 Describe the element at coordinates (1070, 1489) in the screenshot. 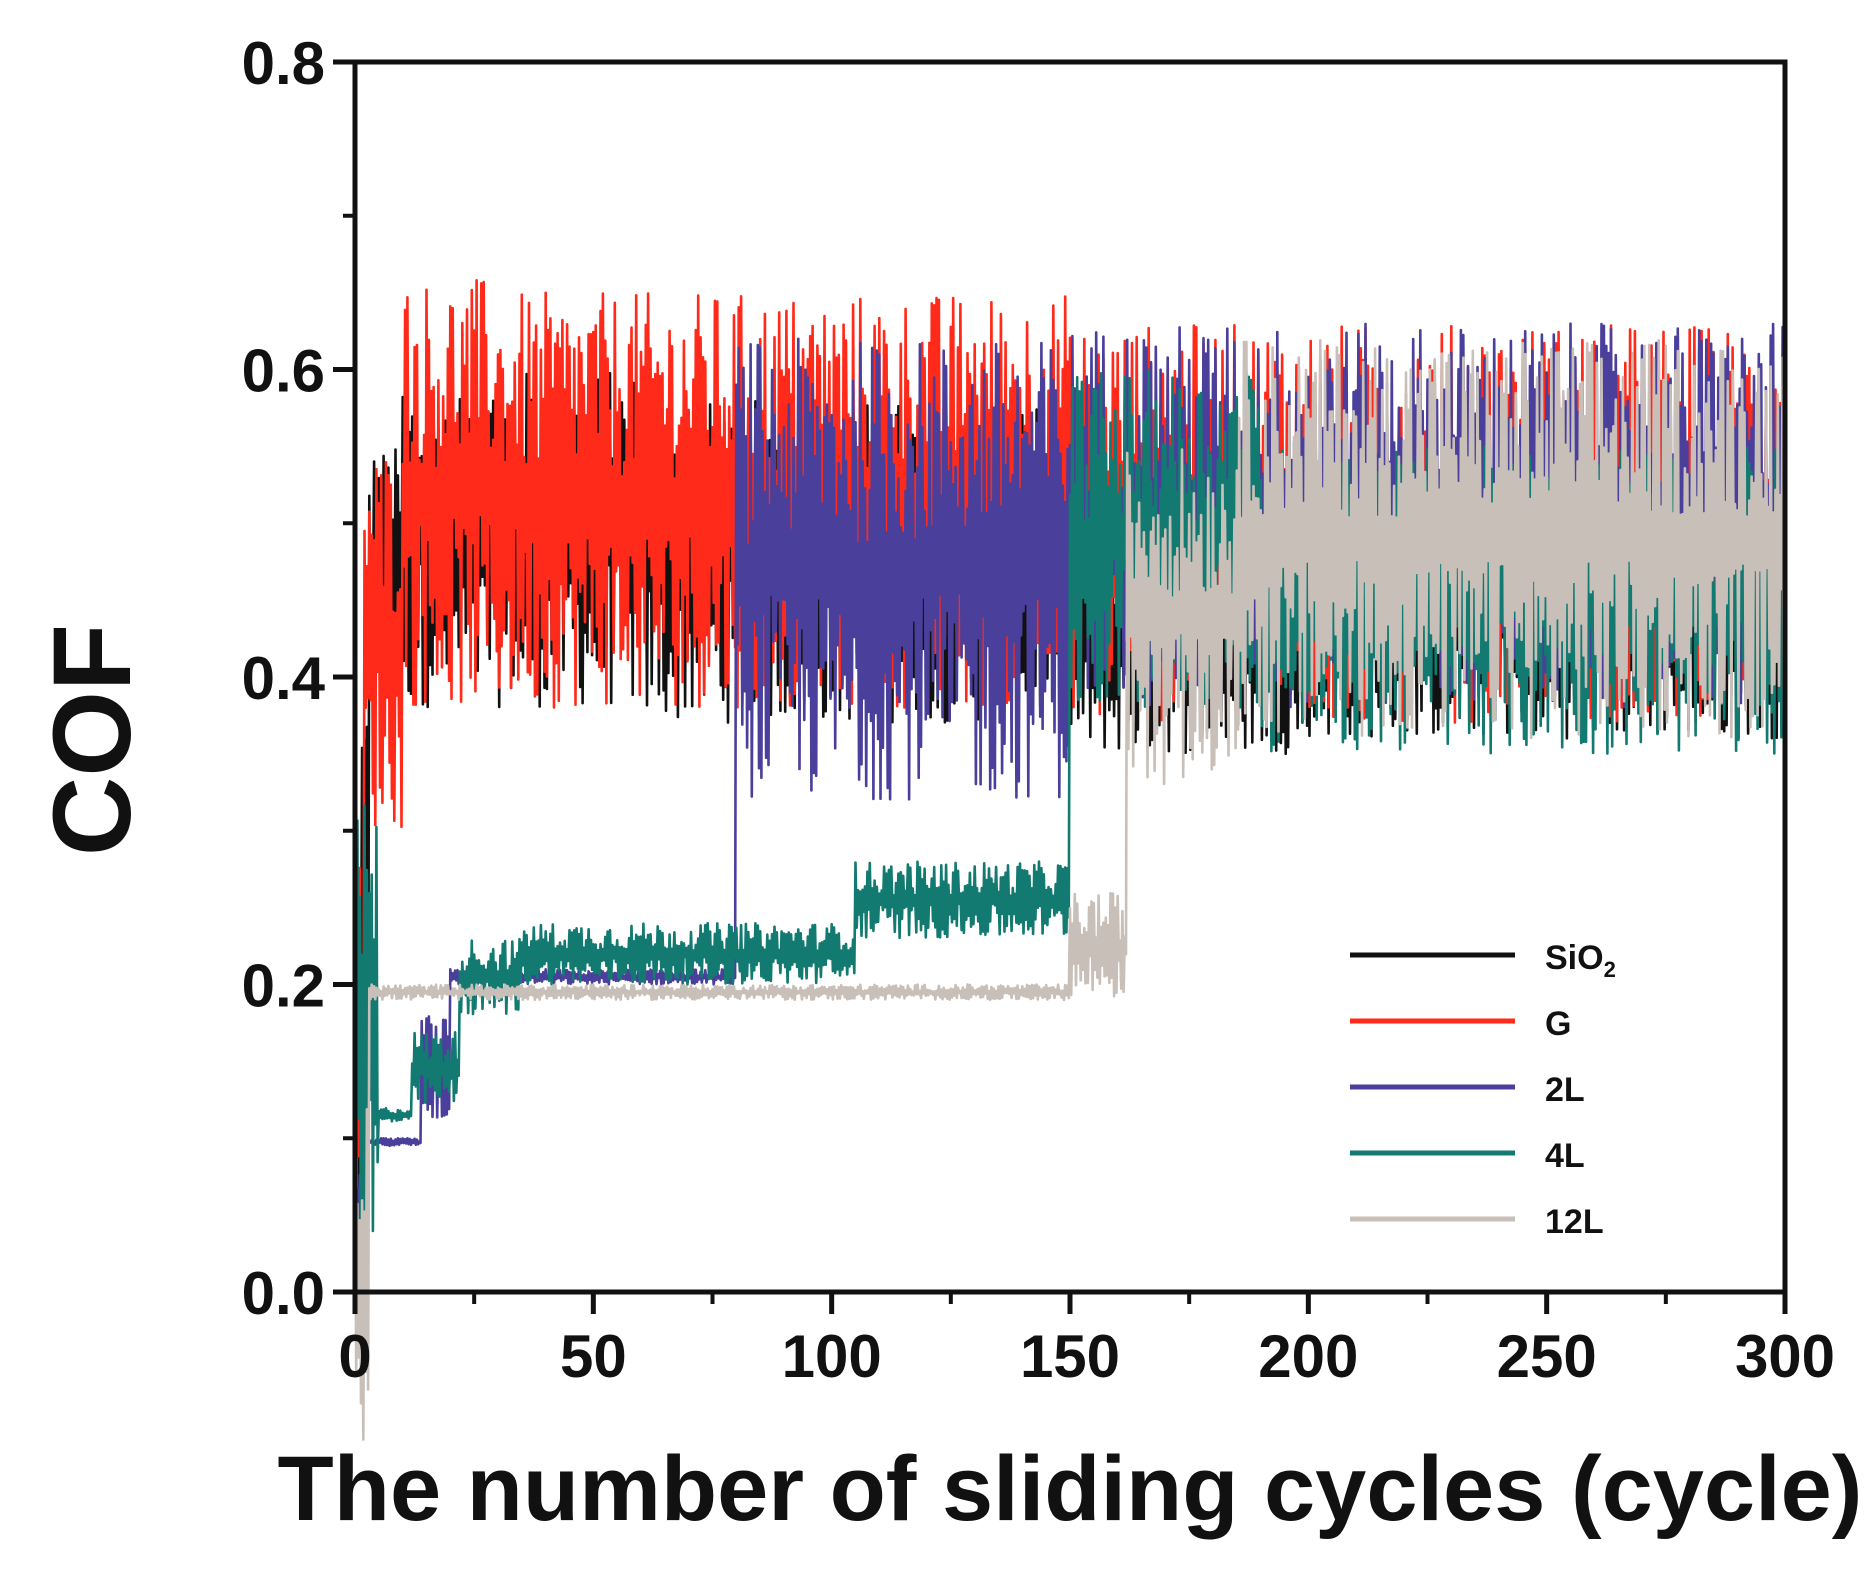

I see `x-axis-title: The number of sliding cycles (cycle)` at that location.